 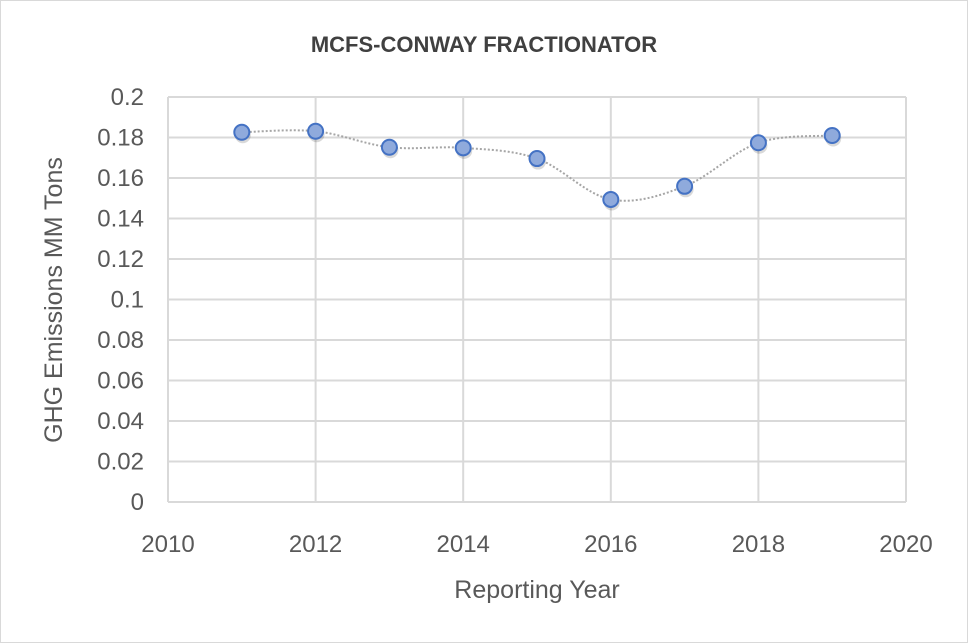 What do you see at coordinates (54, 300) in the screenshot?
I see `y-axis-label: GHG Emissions MM Tons` at bounding box center [54, 300].